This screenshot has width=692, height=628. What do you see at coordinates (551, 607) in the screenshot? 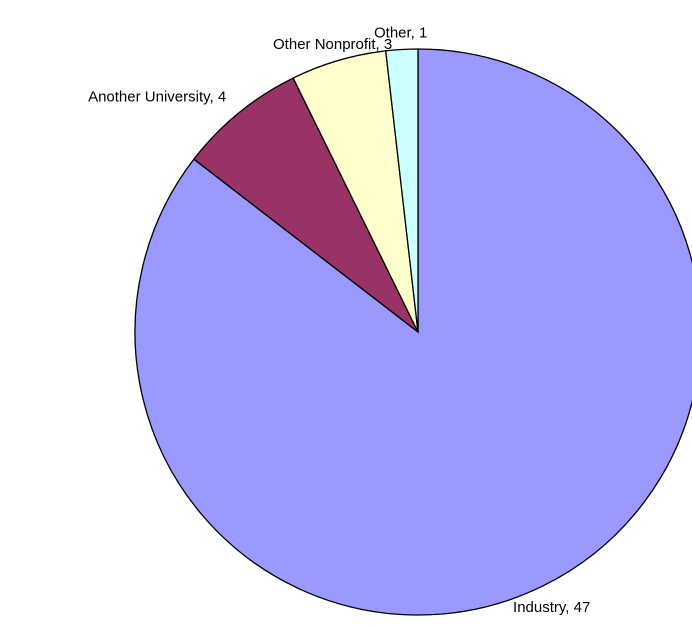
I see `data-label: Industry, 47` at bounding box center [551, 607].